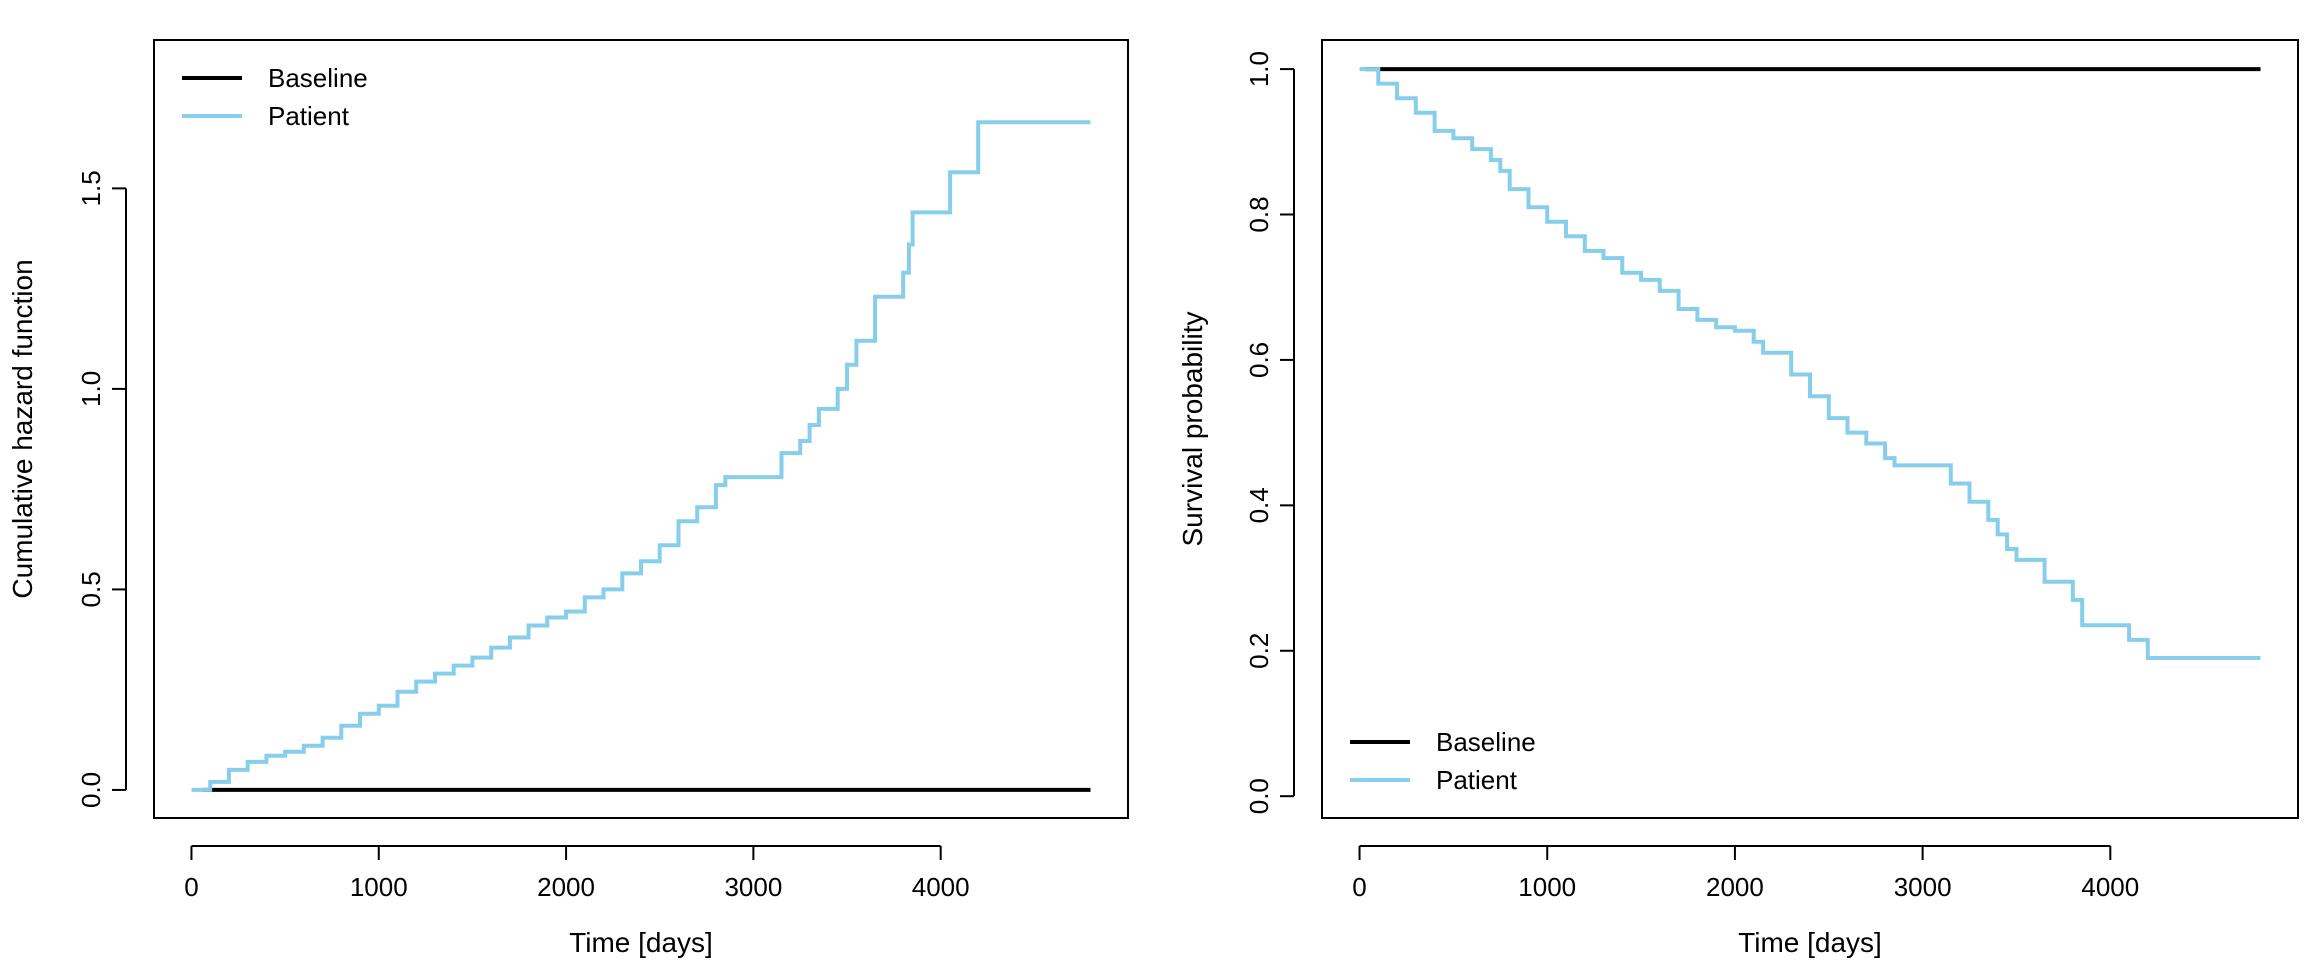 Image resolution: width=2304 pixels, height=965 pixels. I want to click on y-axis-title: Cumulative hazard function, so click(22, 428).